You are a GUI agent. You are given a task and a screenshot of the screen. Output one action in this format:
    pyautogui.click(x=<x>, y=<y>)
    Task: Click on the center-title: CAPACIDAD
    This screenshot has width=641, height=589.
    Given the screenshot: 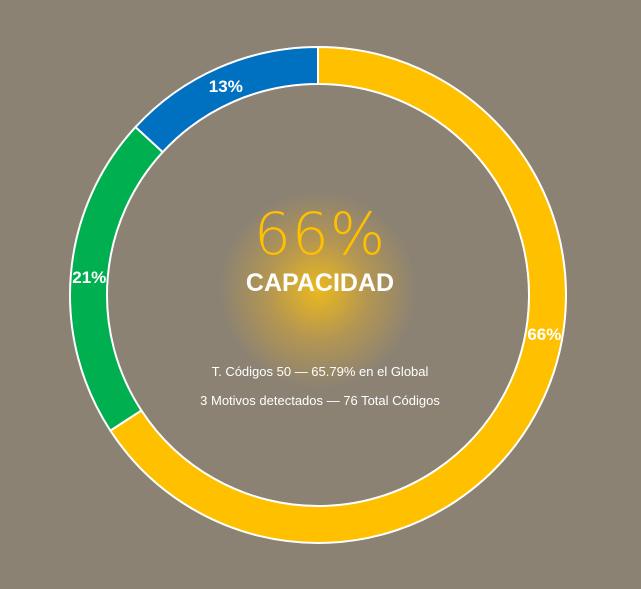 What is the action you would take?
    pyautogui.click(x=320, y=283)
    